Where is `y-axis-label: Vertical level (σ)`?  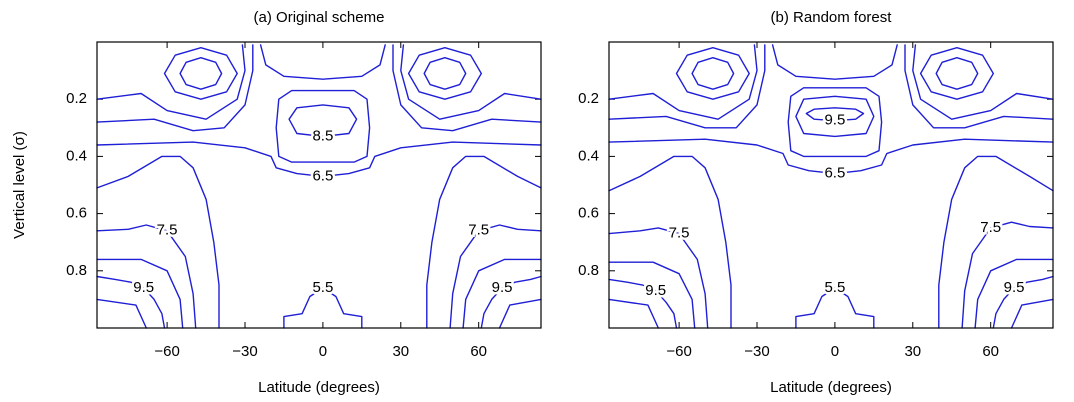 y-axis-label: Vertical level (σ) is located at coordinates (19, 185).